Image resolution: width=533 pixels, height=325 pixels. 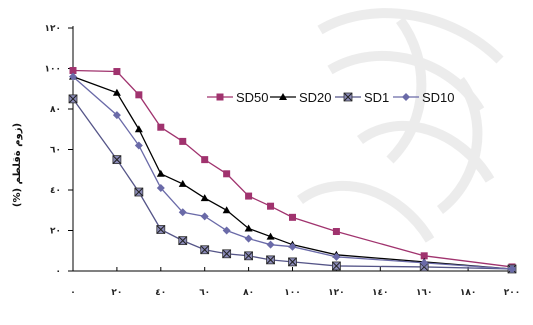 What do you see at coordinates (53, 29) in the screenshot?
I see `y-tick-label: ١٢٠` at bounding box center [53, 29].